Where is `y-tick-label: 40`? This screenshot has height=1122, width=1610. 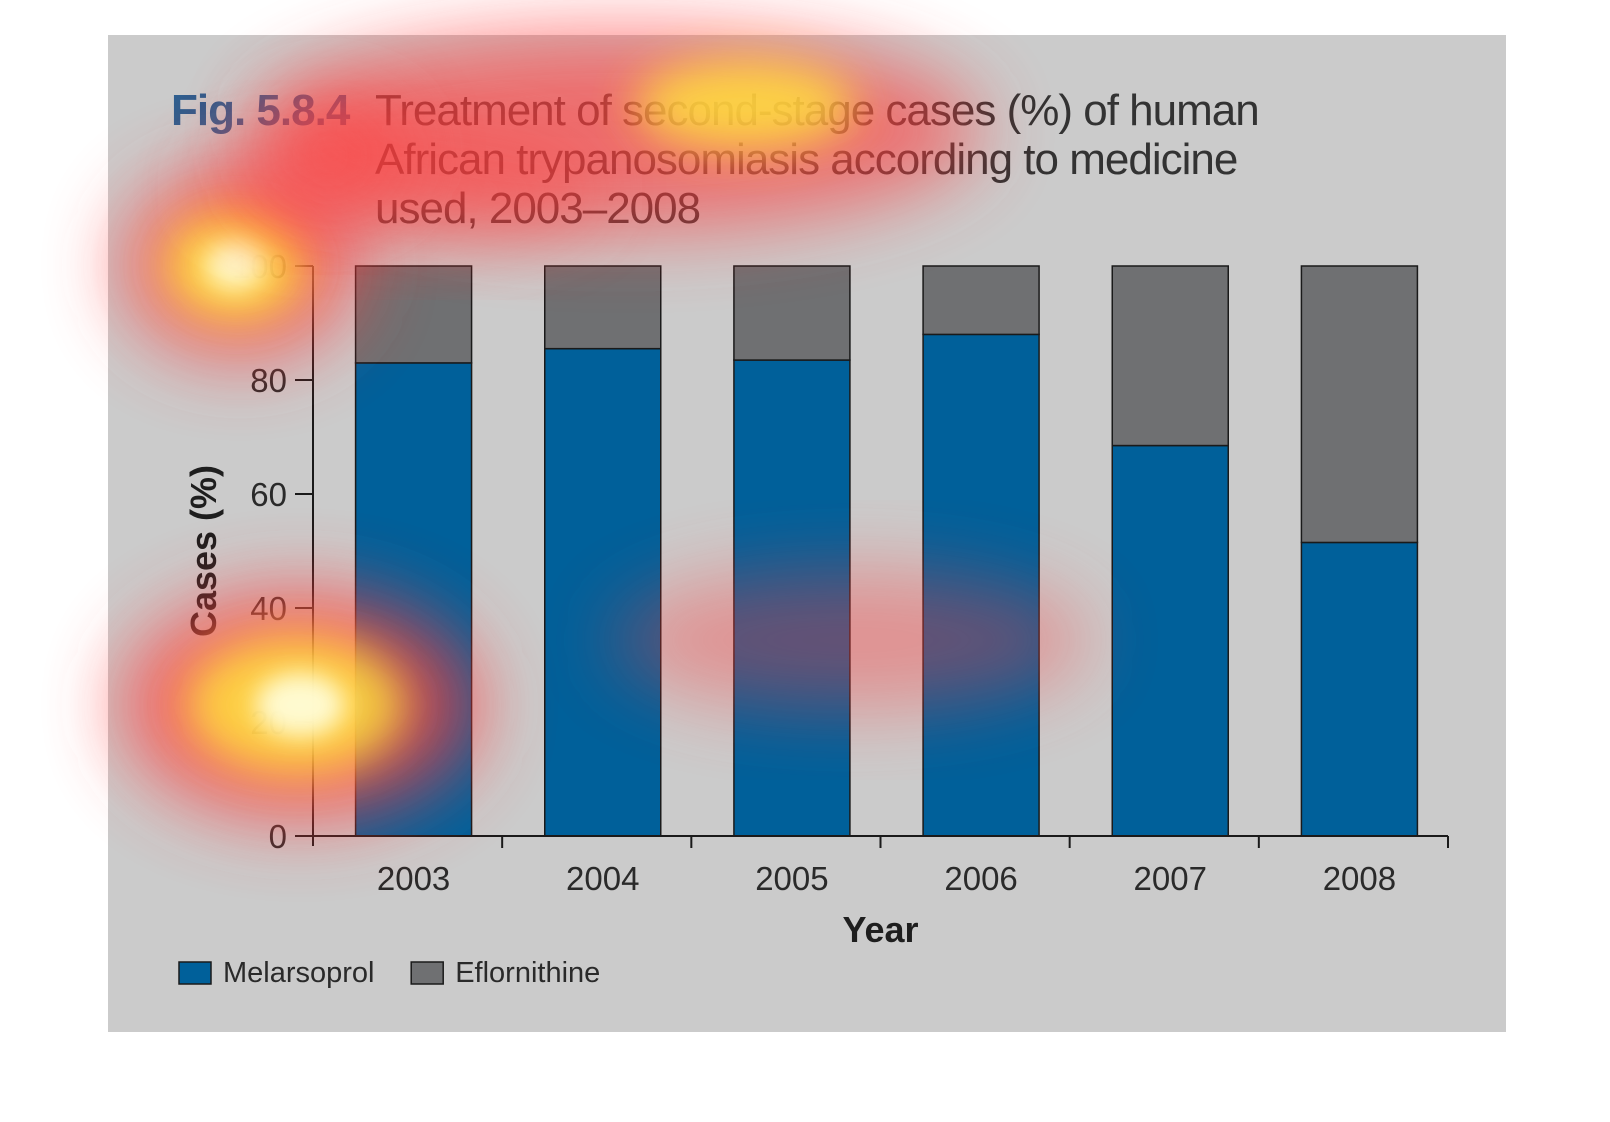 y-tick-label: 40 is located at coordinates (268, 608).